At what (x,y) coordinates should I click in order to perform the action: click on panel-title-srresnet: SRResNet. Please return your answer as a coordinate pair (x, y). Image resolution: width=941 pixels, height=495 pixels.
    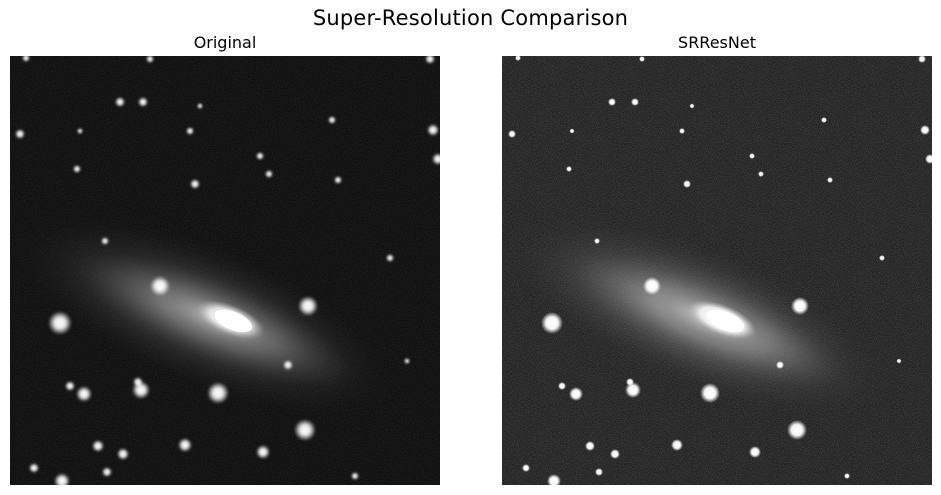
    Looking at the image, I should click on (717, 42).